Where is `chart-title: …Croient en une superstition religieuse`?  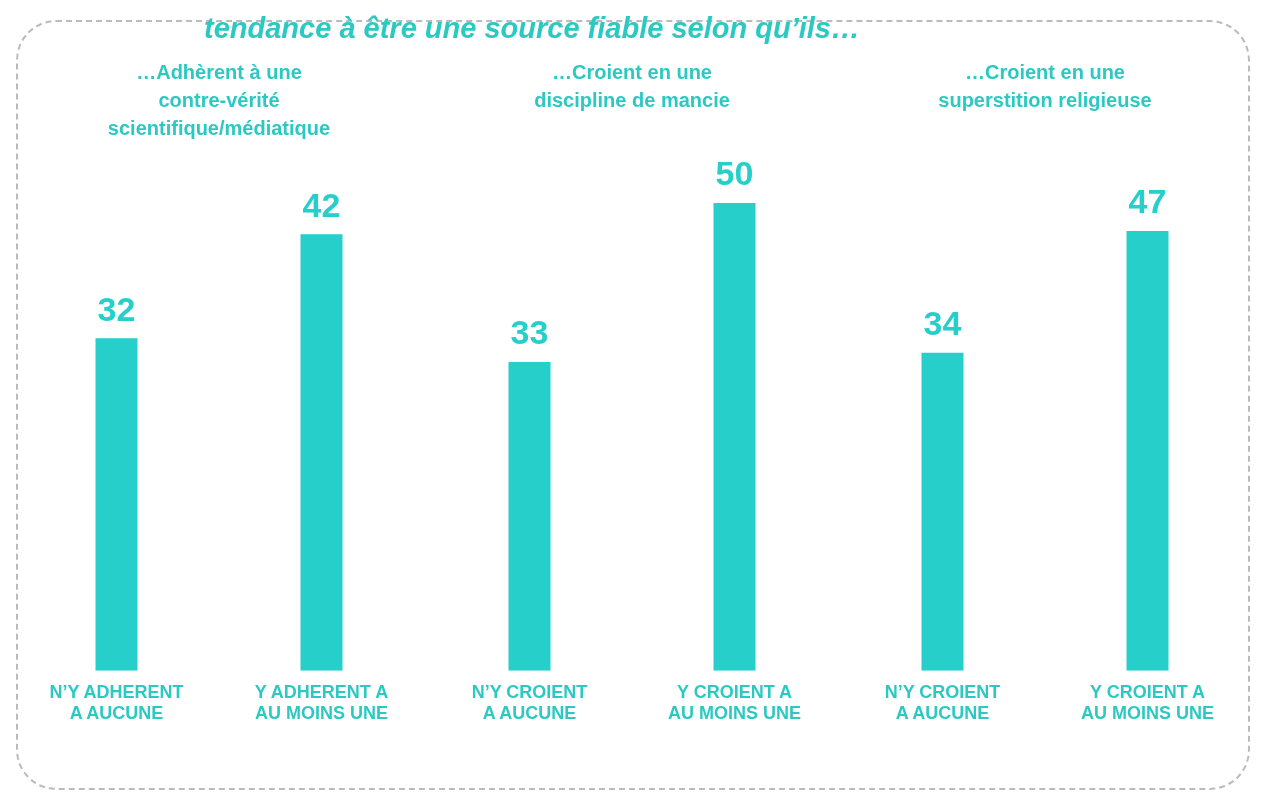
chart-title: …Croient en une superstition religieuse is located at coordinates (1045, 86).